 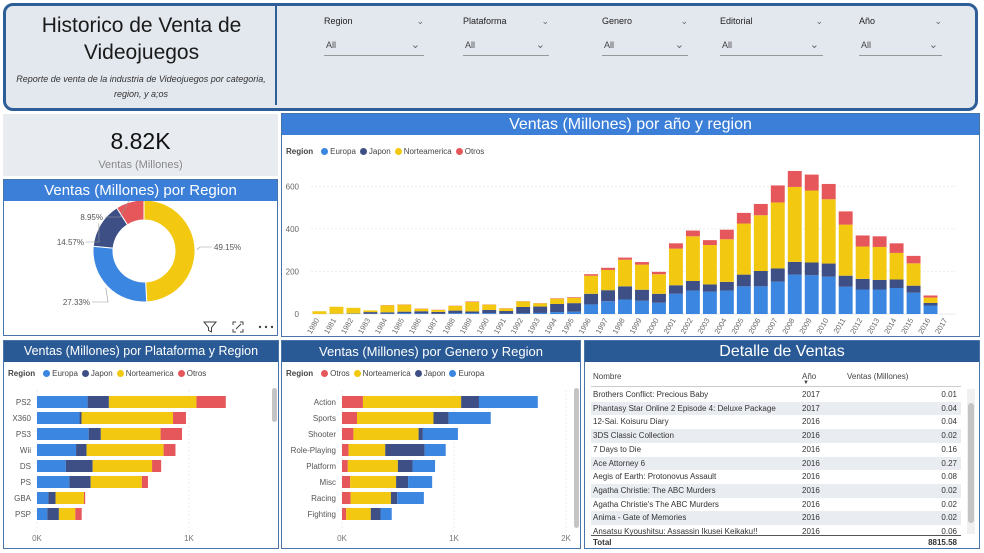 I want to click on bar-segment-otros-psp, so click(x=78, y=514).